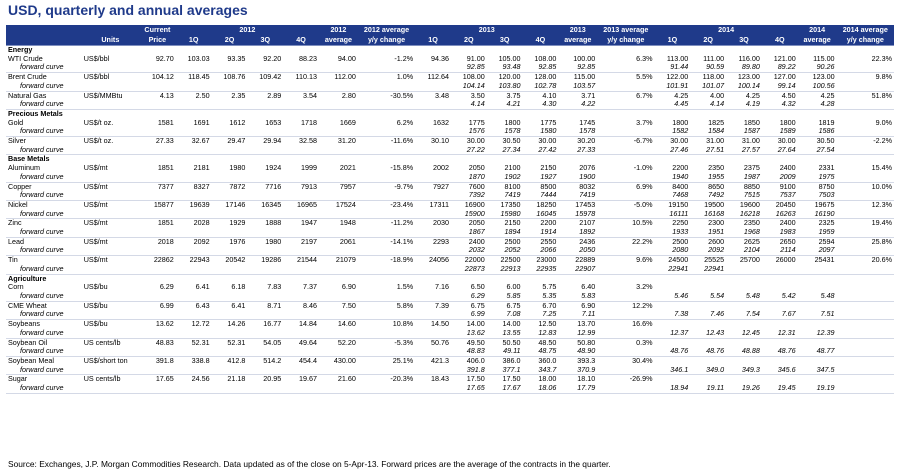  Describe the element at coordinates (236, 379) in the screenshot. I see `table-cell: 21.18` at that location.